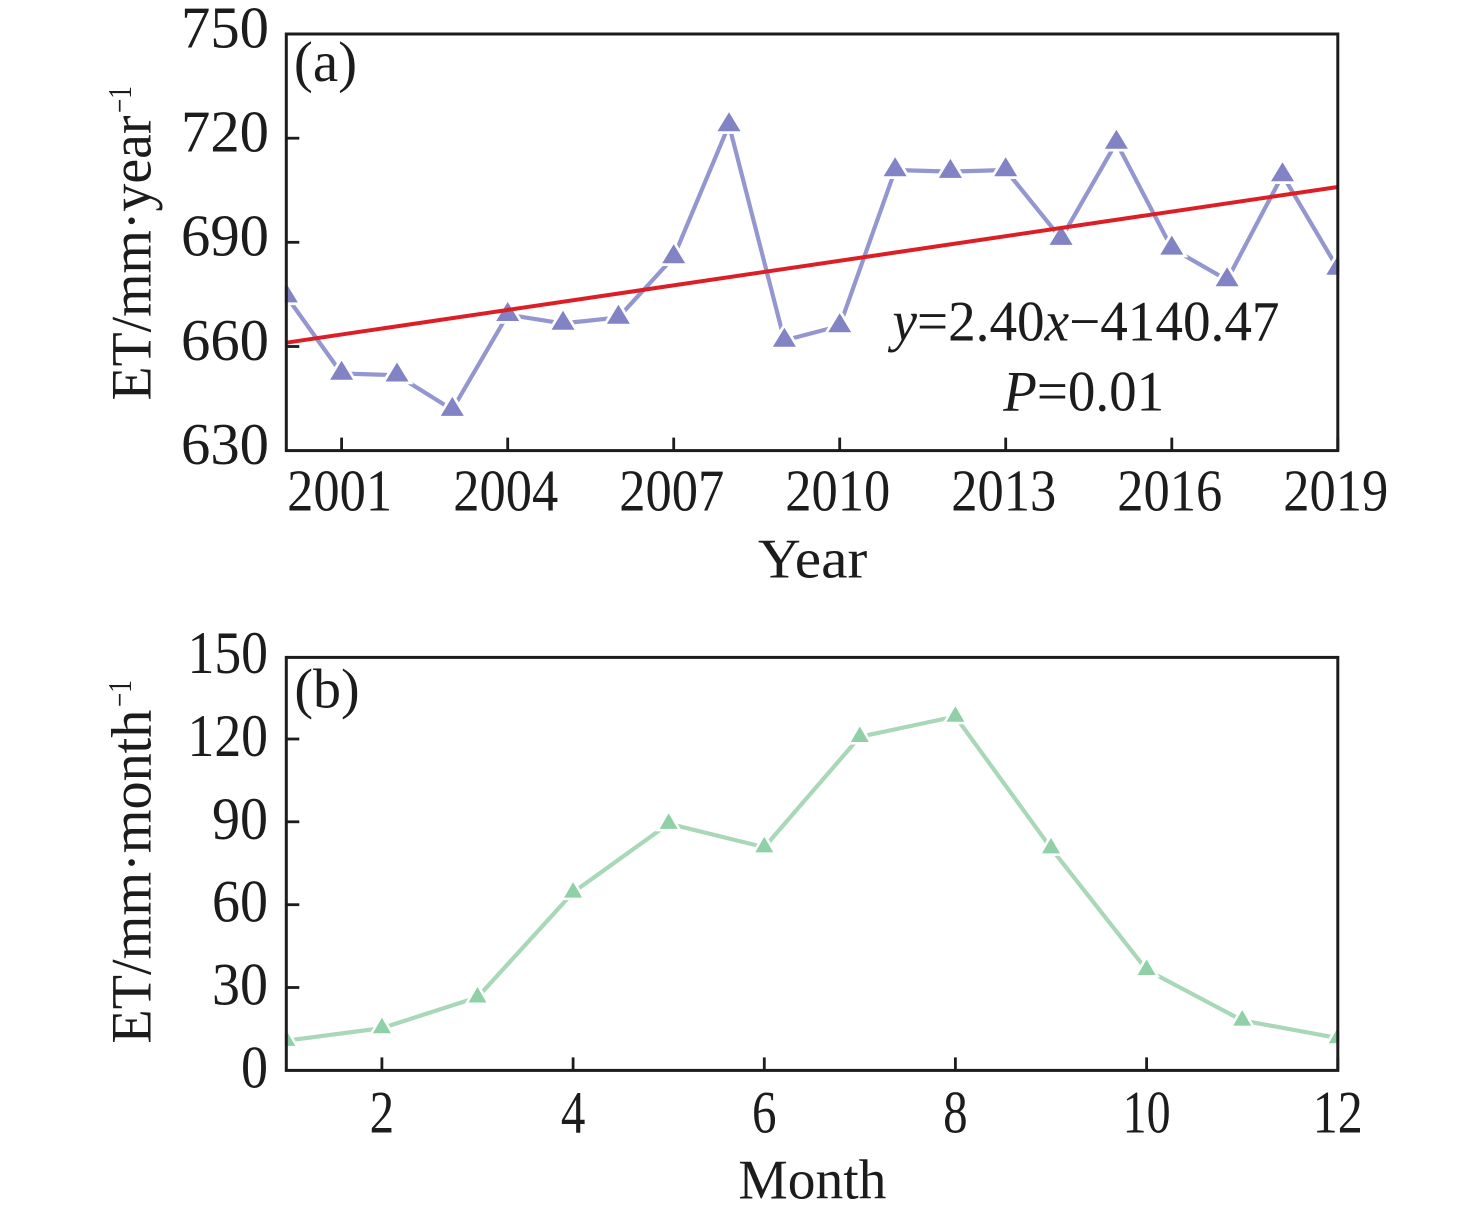  What do you see at coordinates (1338, 1113) in the screenshot?
I see `svg-text: 12` at bounding box center [1338, 1113].